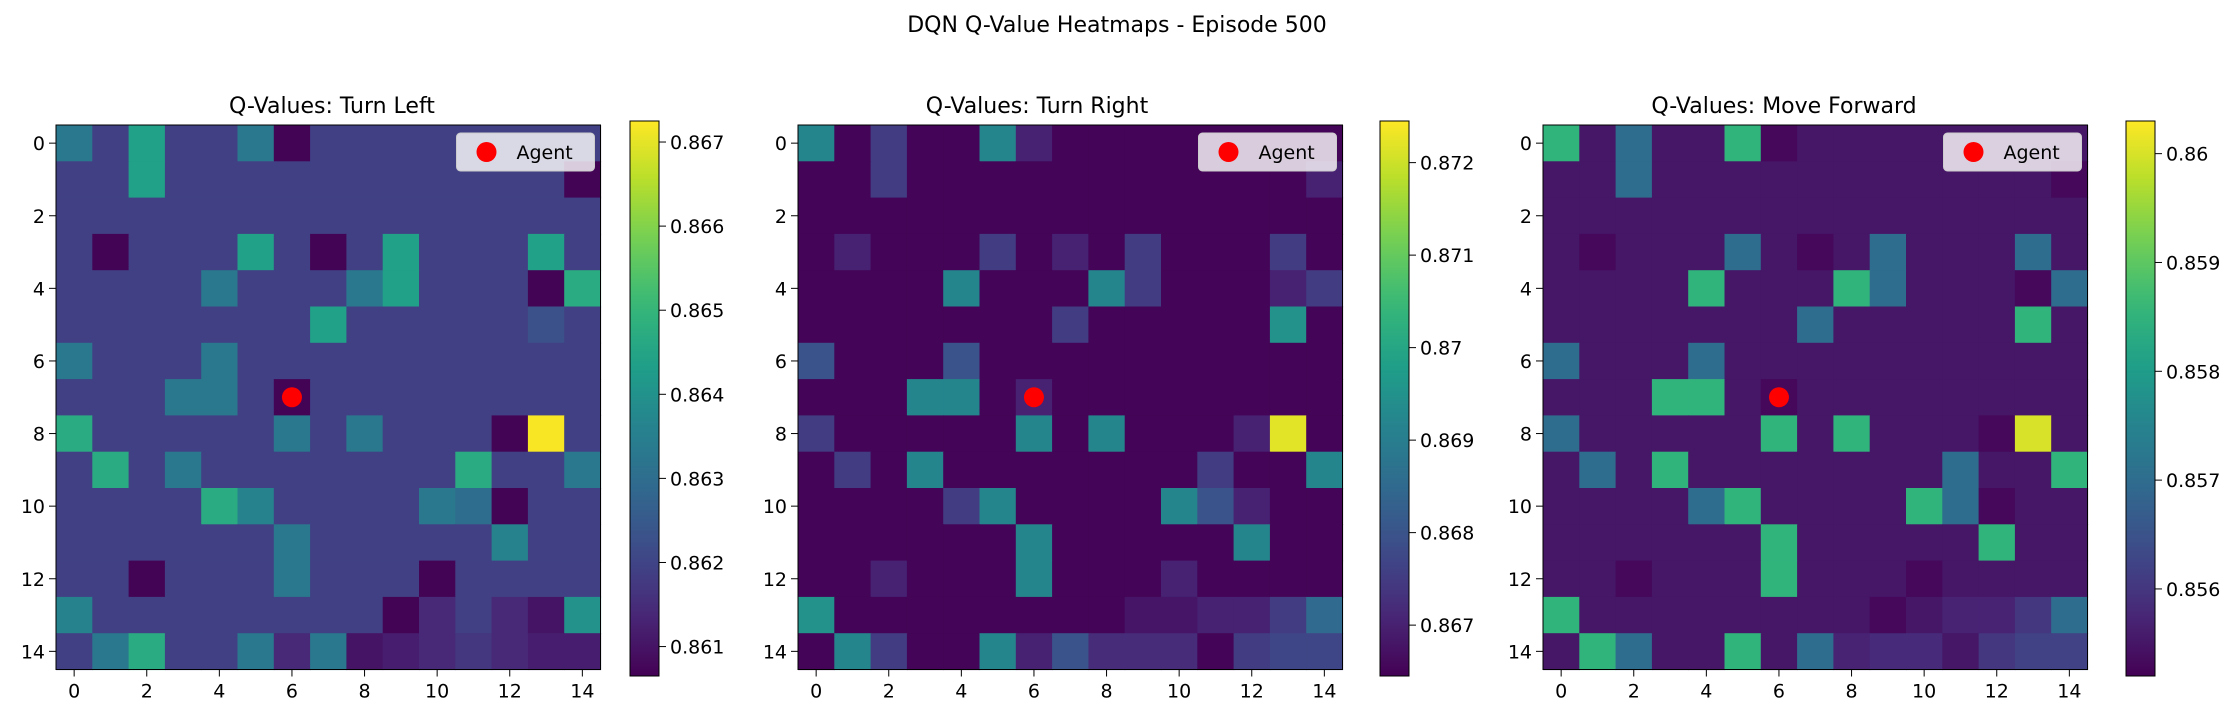 The width and height of the screenshot is (2235, 722). I want to click on y-tick-label: 2, so click(39, 217).